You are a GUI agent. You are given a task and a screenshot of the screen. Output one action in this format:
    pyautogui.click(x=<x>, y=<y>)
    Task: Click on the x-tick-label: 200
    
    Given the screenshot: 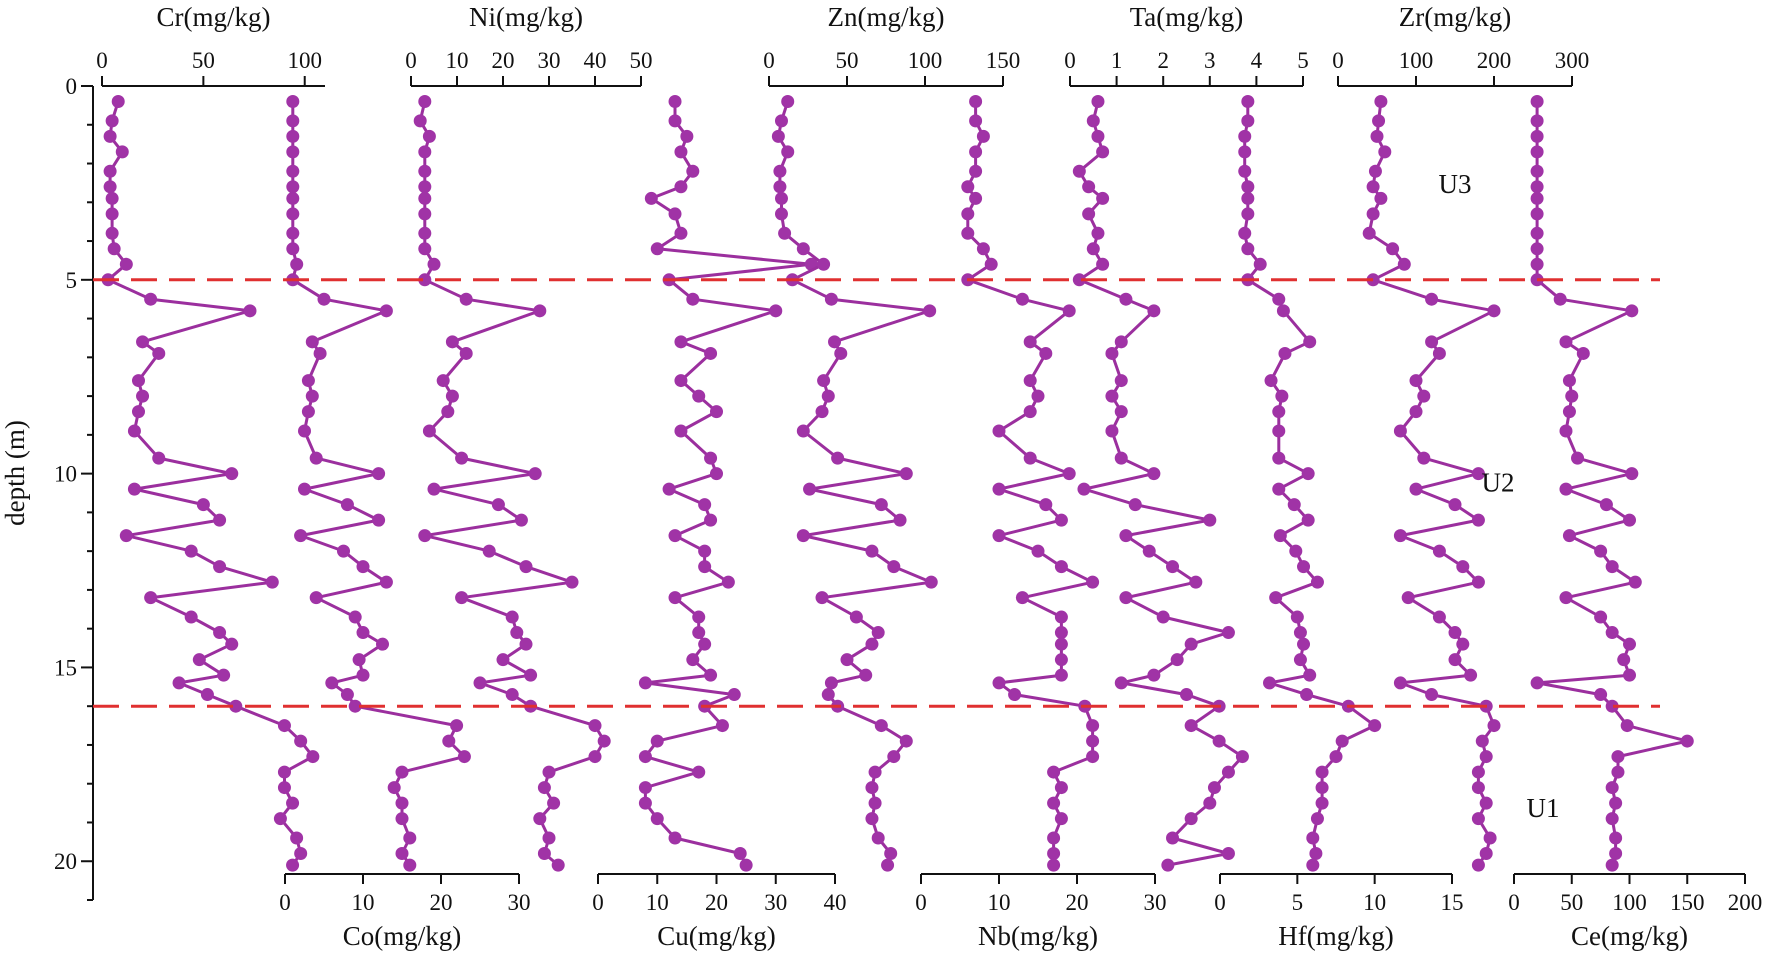 What is the action you would take?
    pyautogui.click(x=1745, y=902)
    